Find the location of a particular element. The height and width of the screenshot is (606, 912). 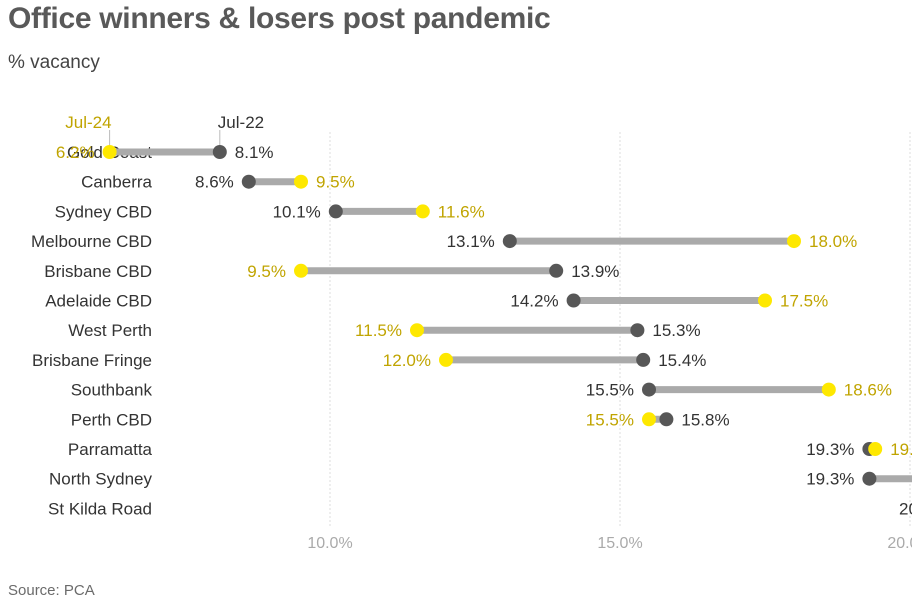

category-label: Brisbane Fringe is located at coordinates (92, 360).